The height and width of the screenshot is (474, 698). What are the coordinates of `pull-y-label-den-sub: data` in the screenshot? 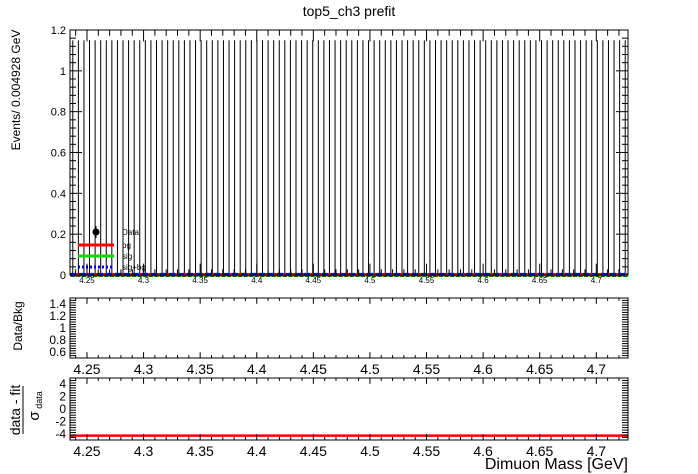 It's located at (39, 400).